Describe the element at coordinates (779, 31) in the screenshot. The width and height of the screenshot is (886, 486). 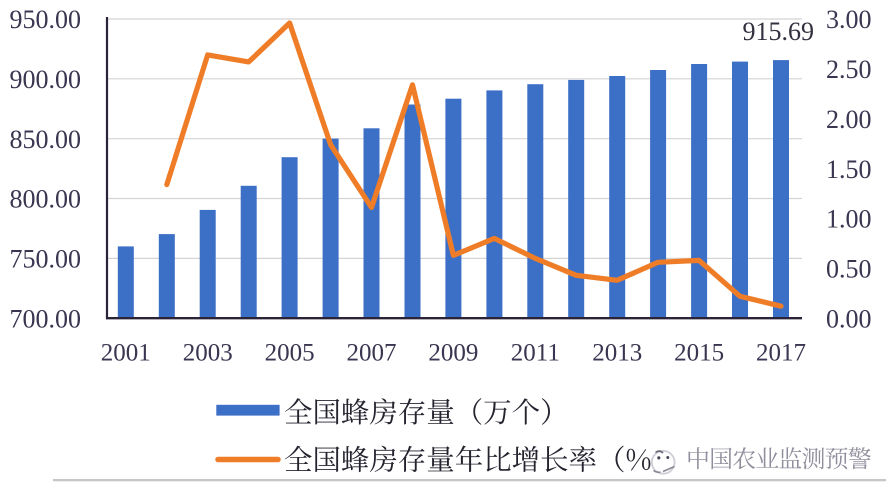
I see `svg-text: 915.69` at that location.